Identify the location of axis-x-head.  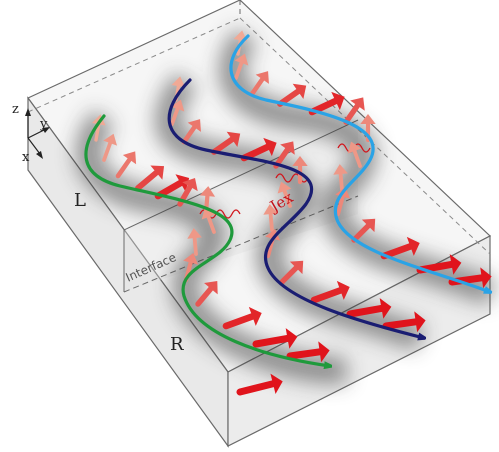
(39, 155).